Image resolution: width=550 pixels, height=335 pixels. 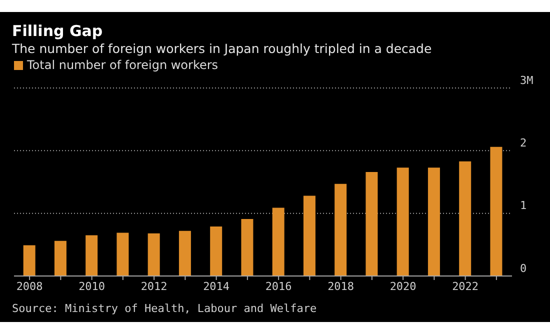 I want to click on x-tick-label: 2012, so click(x=154, y=286).